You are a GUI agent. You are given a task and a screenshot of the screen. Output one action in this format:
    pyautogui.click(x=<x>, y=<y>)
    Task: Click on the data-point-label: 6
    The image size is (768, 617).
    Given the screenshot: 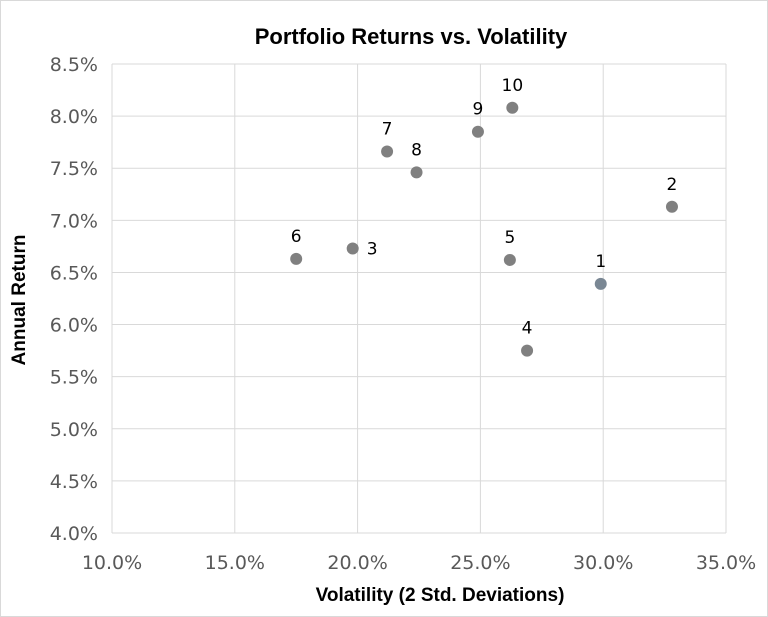 What is the action you would take?
    pyautogui.click(x=296, y=237)
    